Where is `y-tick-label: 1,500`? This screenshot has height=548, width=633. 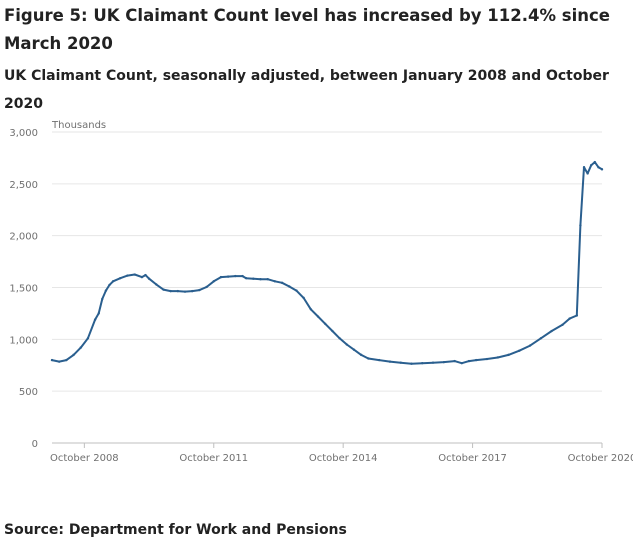
y-tick-label: 1,500 is located at coordinates (23, 289).